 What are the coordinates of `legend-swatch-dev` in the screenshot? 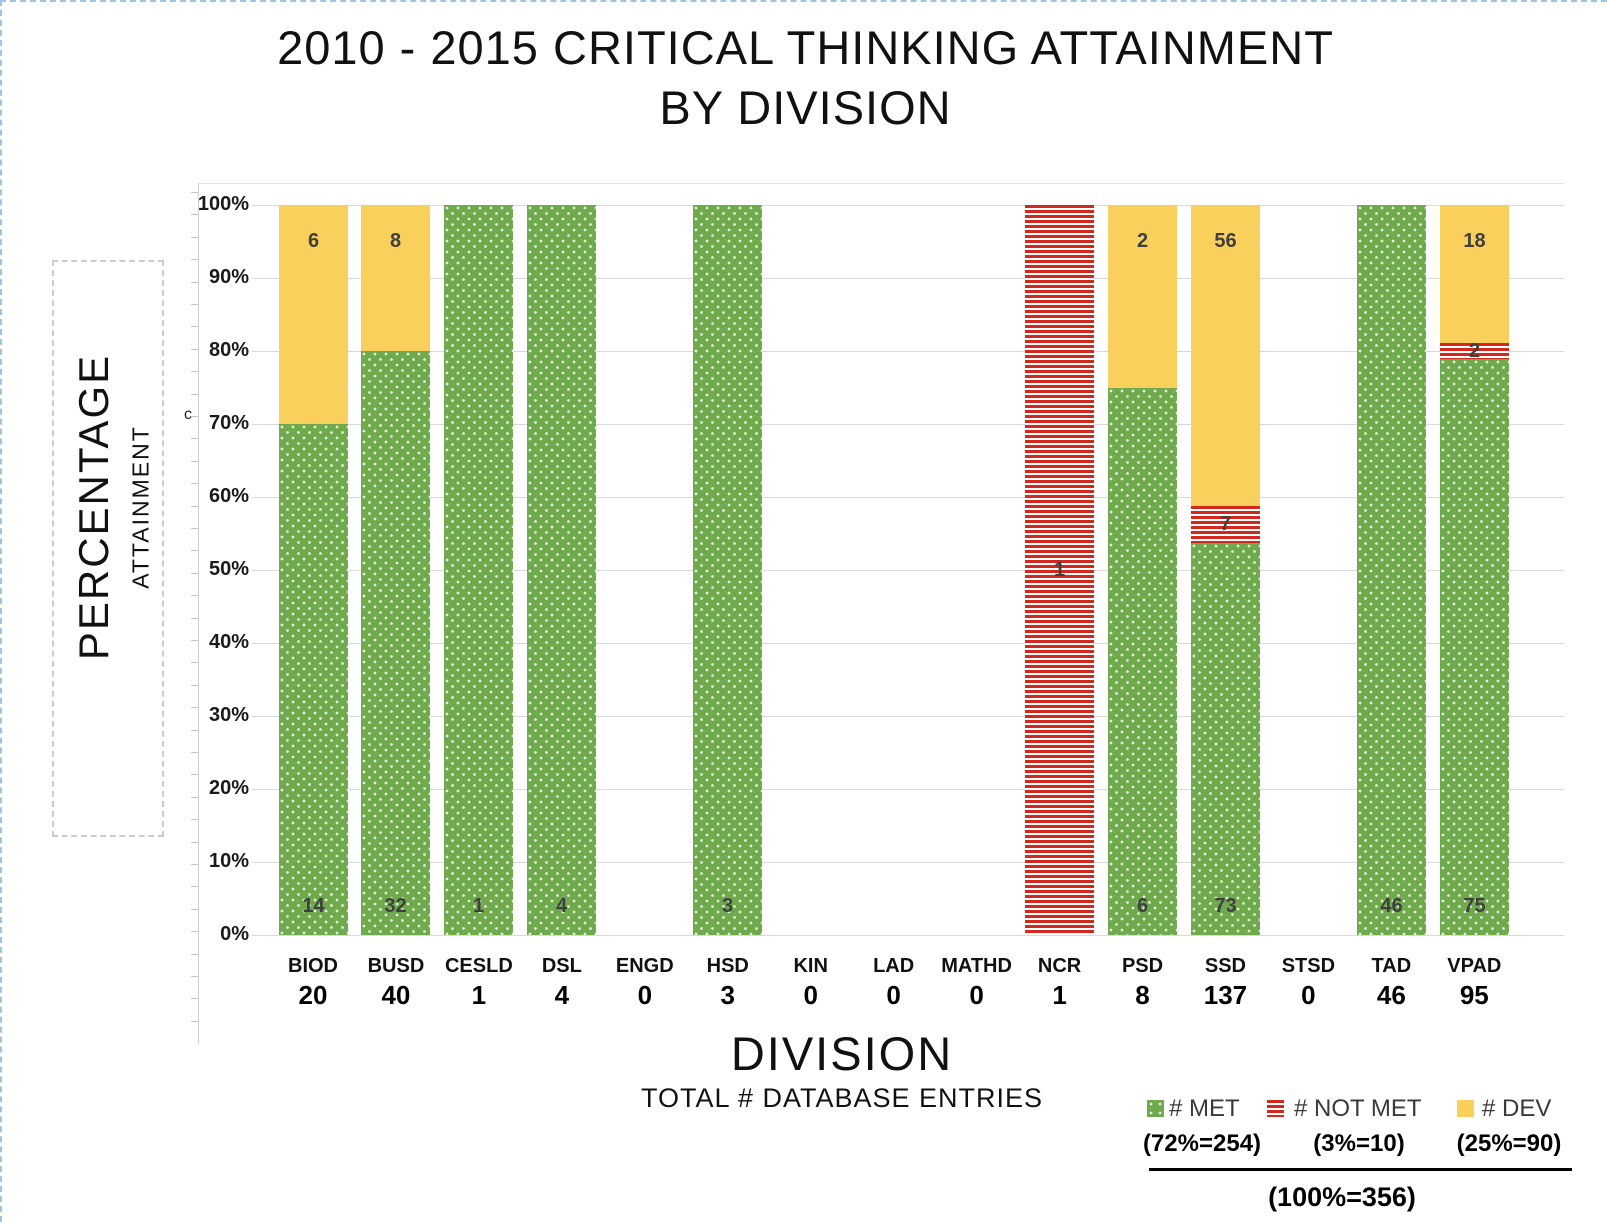 It's located at (1465, 1108).